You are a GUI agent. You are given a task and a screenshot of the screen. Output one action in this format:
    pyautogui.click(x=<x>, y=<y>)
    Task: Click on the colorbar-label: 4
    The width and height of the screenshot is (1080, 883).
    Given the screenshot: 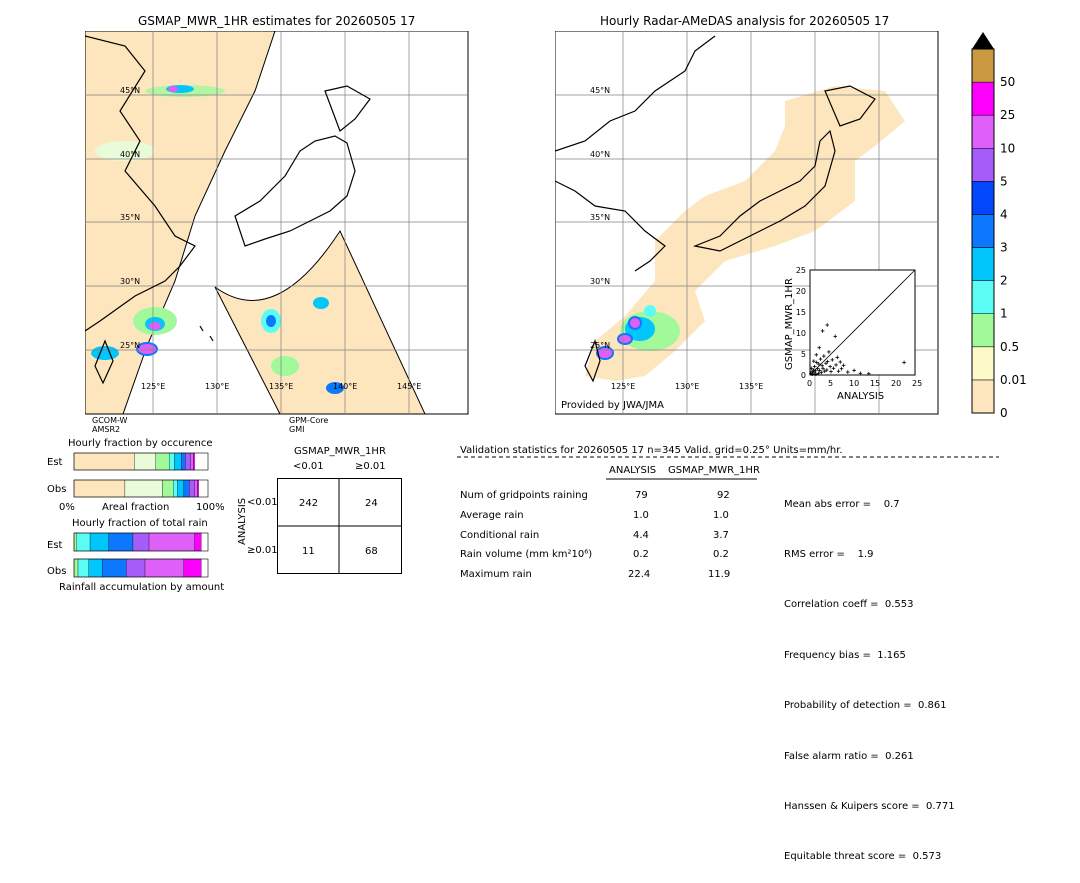 What is the action you would take?
    pyautogui.click(x=1004, y=214)
    